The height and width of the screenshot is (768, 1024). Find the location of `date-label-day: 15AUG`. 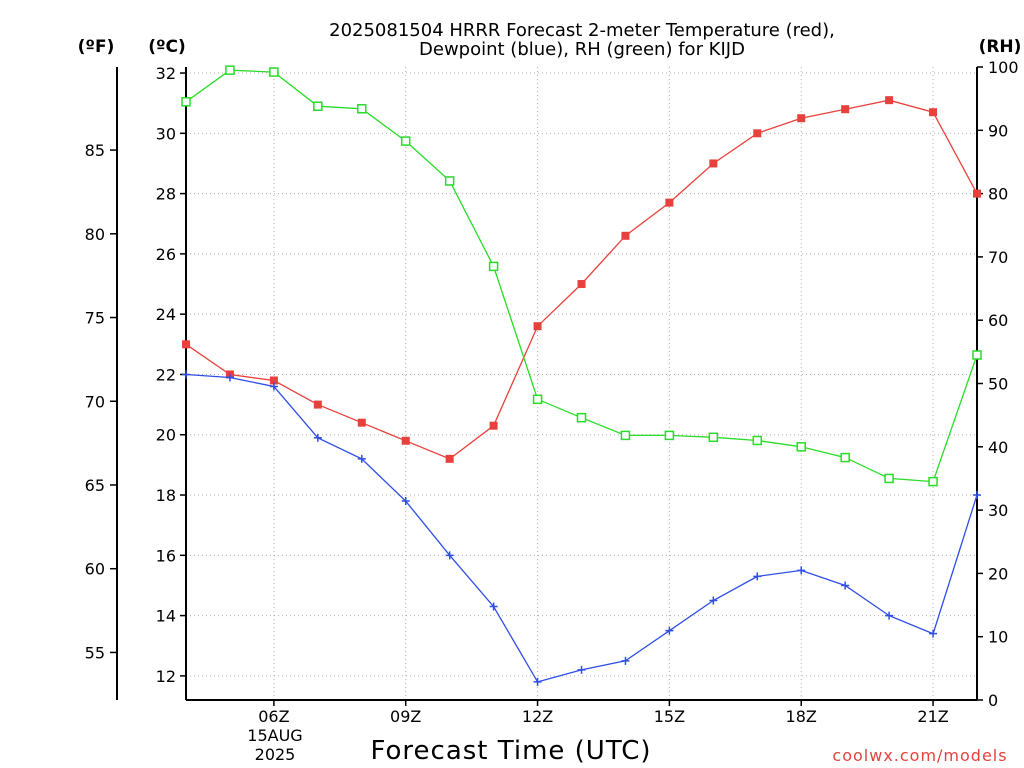

date-label-day: 15AUG is located at coordinates (274, 735).